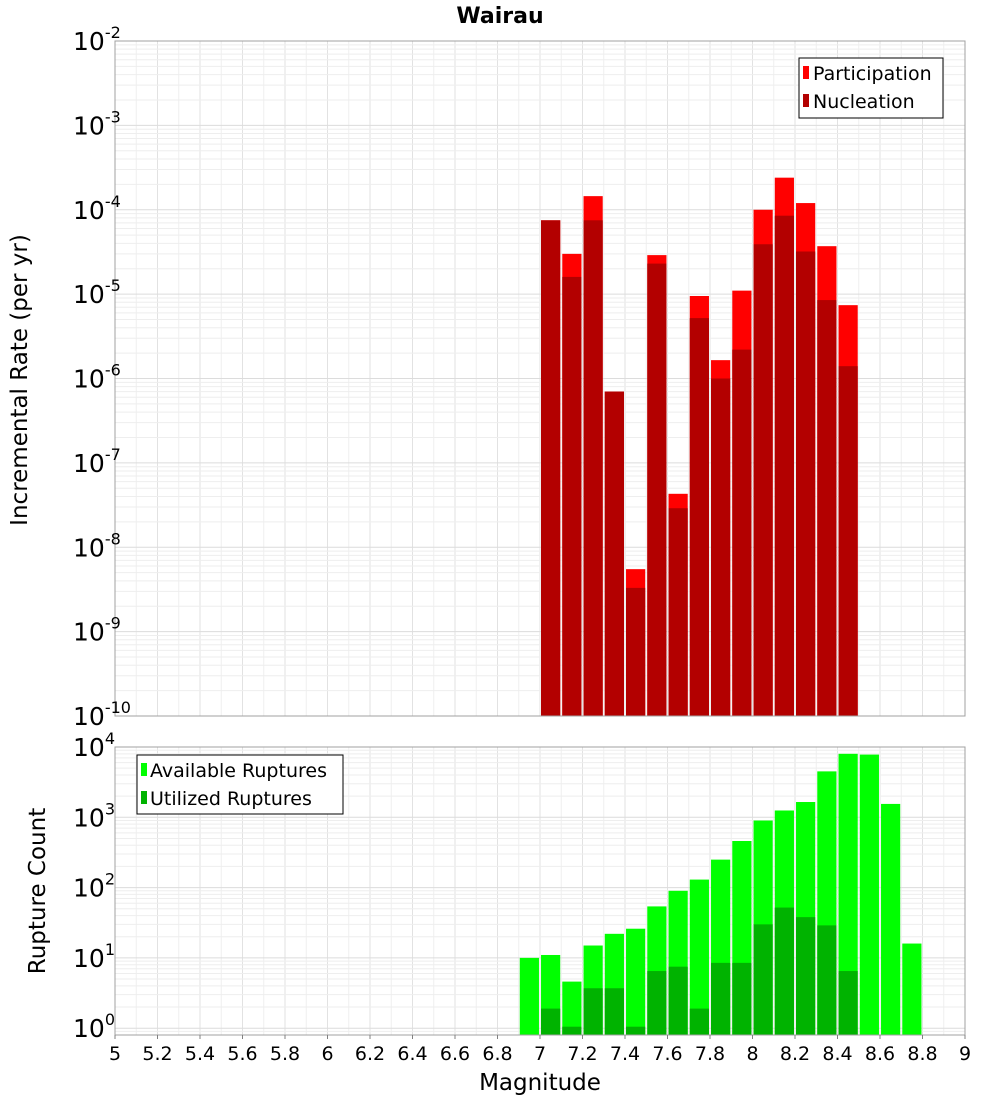  I want to click on x-tick-label: 8.8, so click(922, 1054).